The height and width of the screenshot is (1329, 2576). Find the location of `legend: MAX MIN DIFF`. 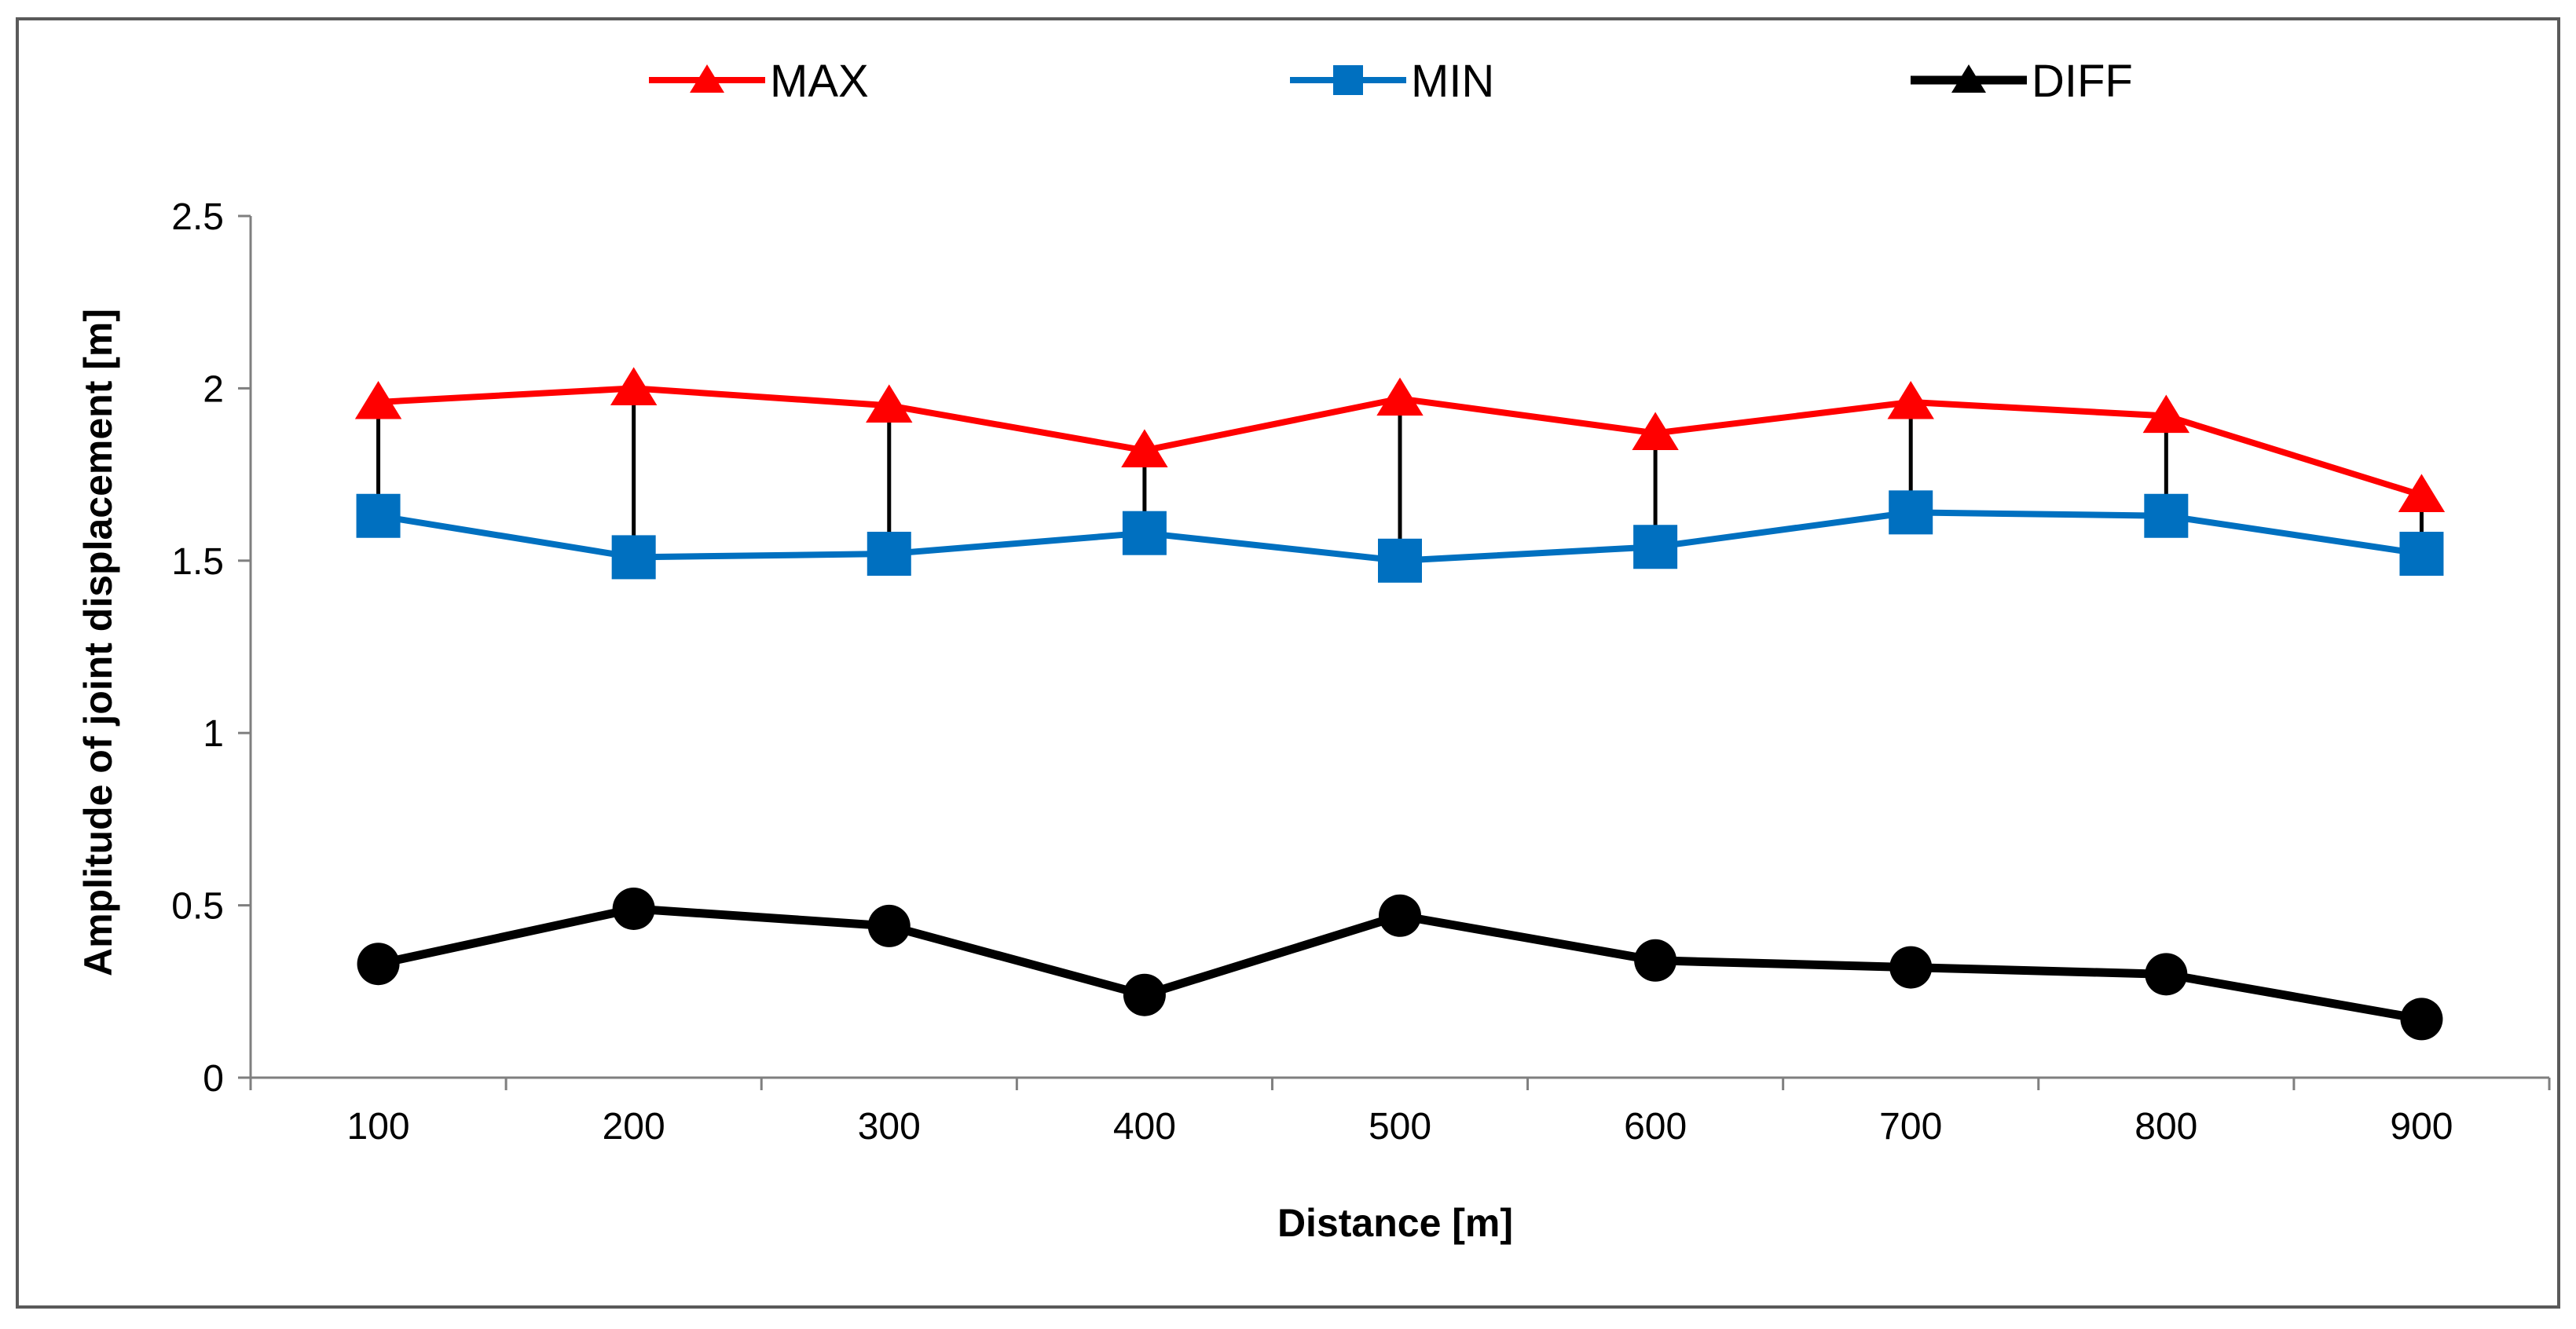

legend: MAX MIN DIFF is located at coordinates (1391, 81).